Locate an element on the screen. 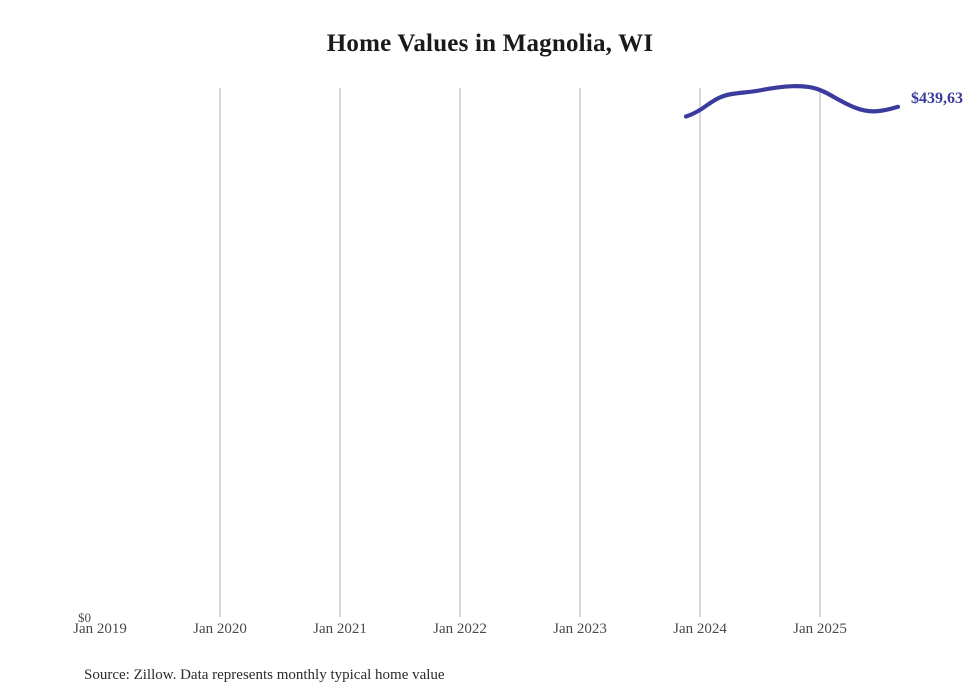  home-value-line-series is located at coordinates (792, 101).